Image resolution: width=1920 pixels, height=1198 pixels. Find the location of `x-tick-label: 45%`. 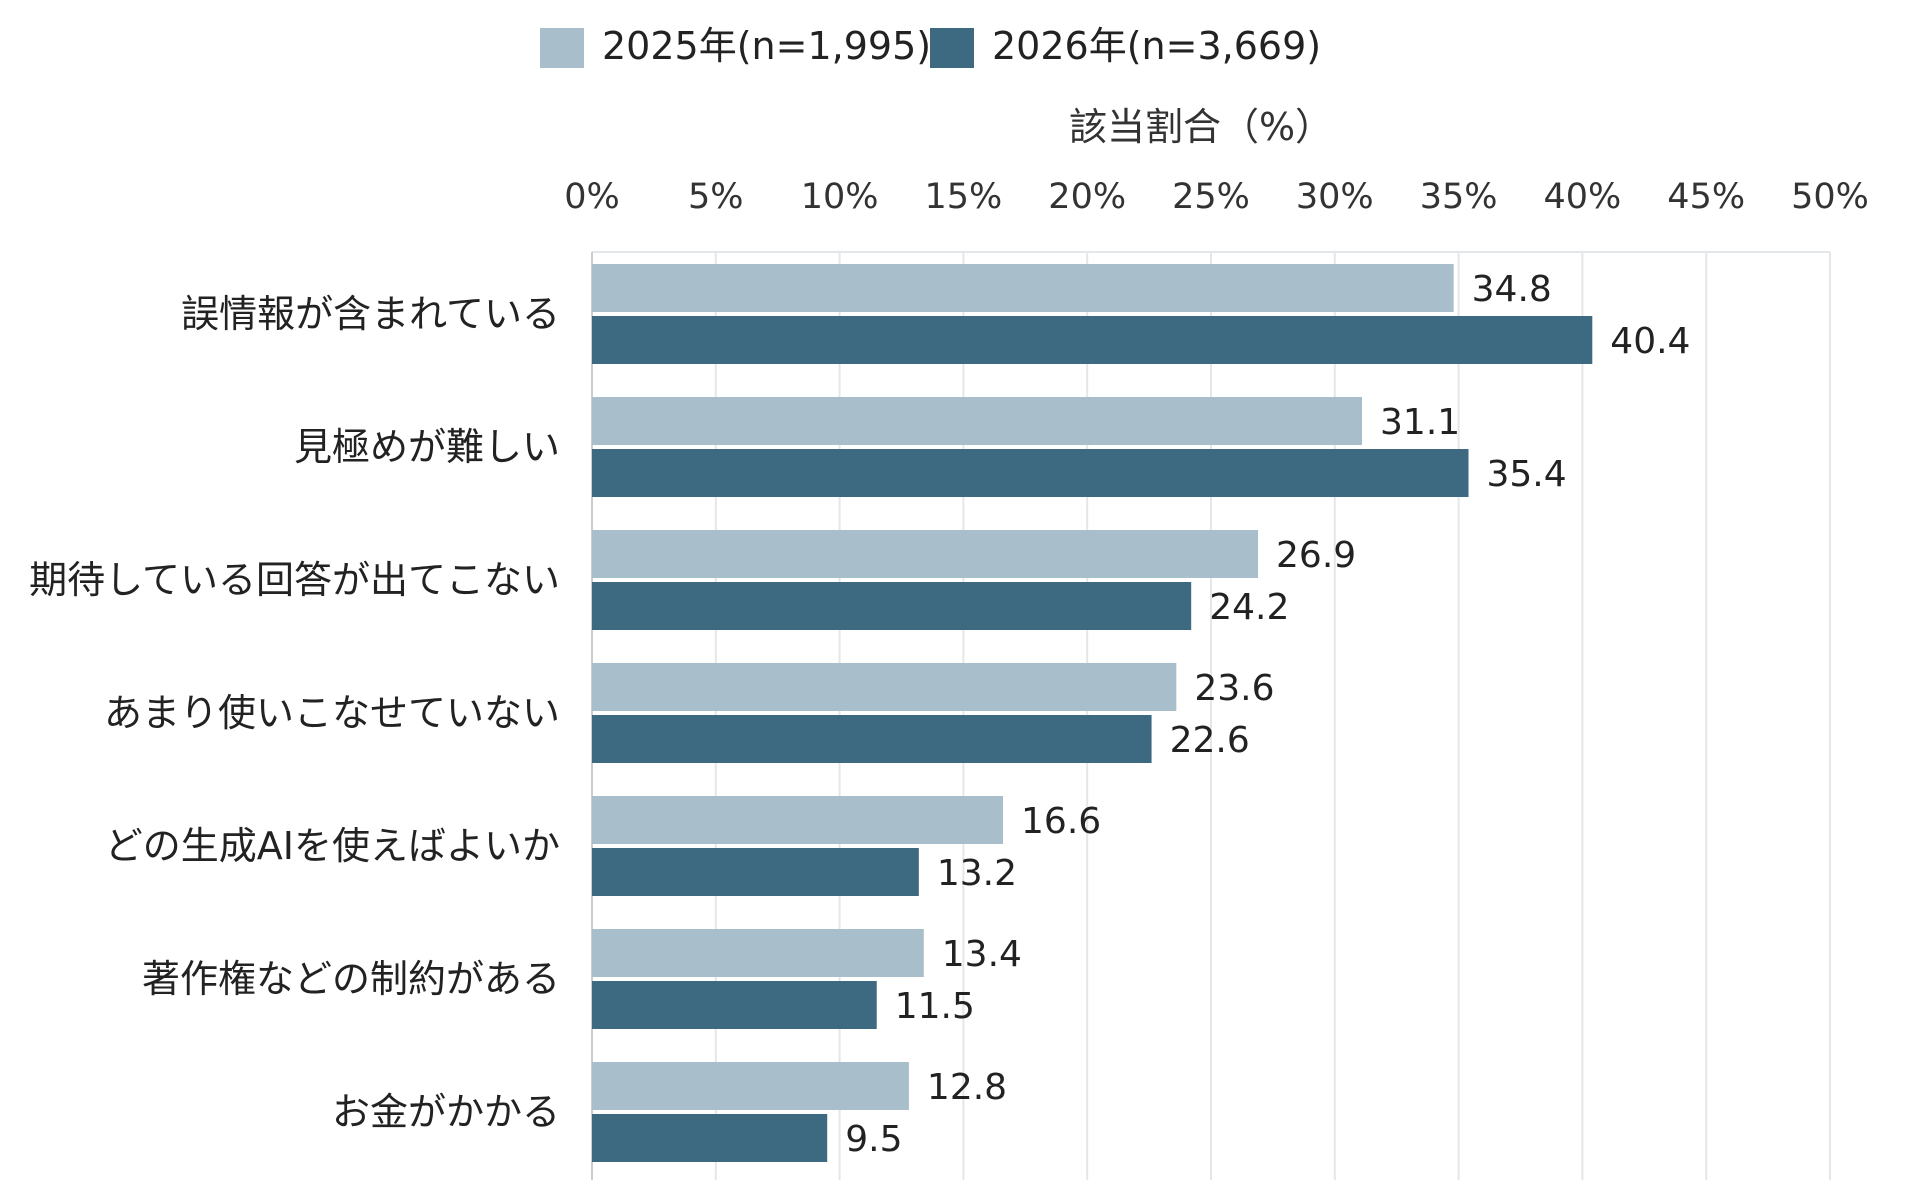

x-tick-label: 45% is located at coordinates (1706, 197).